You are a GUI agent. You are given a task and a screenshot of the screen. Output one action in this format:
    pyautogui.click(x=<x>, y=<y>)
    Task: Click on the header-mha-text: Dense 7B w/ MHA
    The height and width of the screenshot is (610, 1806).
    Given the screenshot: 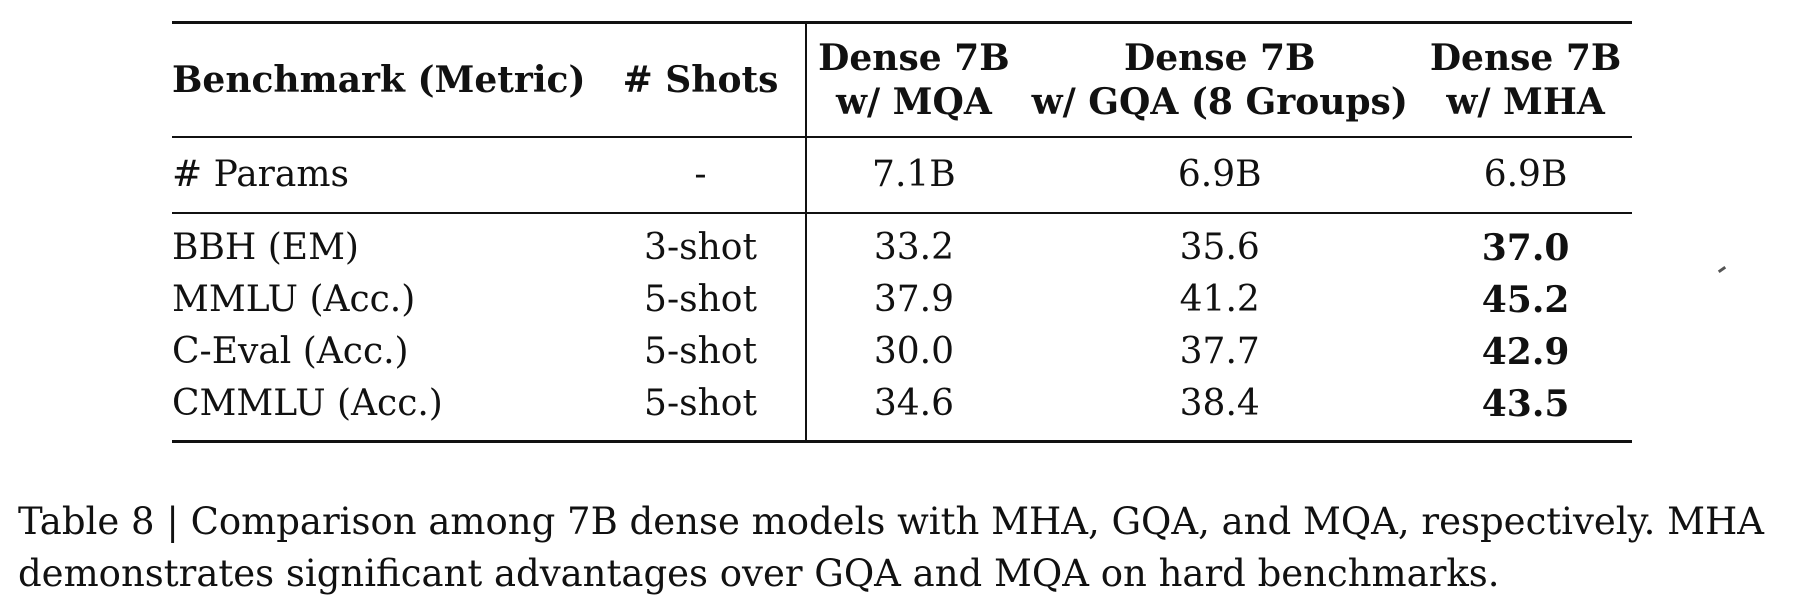 What is the action you would take?
    pyautogui.click(x=1525, y=80)
    